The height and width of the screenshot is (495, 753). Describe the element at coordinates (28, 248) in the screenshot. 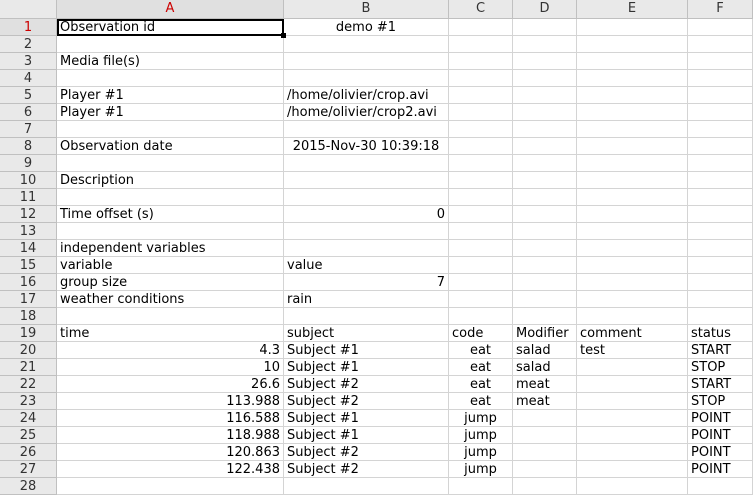

I see `row-header-14: 14` at that location.